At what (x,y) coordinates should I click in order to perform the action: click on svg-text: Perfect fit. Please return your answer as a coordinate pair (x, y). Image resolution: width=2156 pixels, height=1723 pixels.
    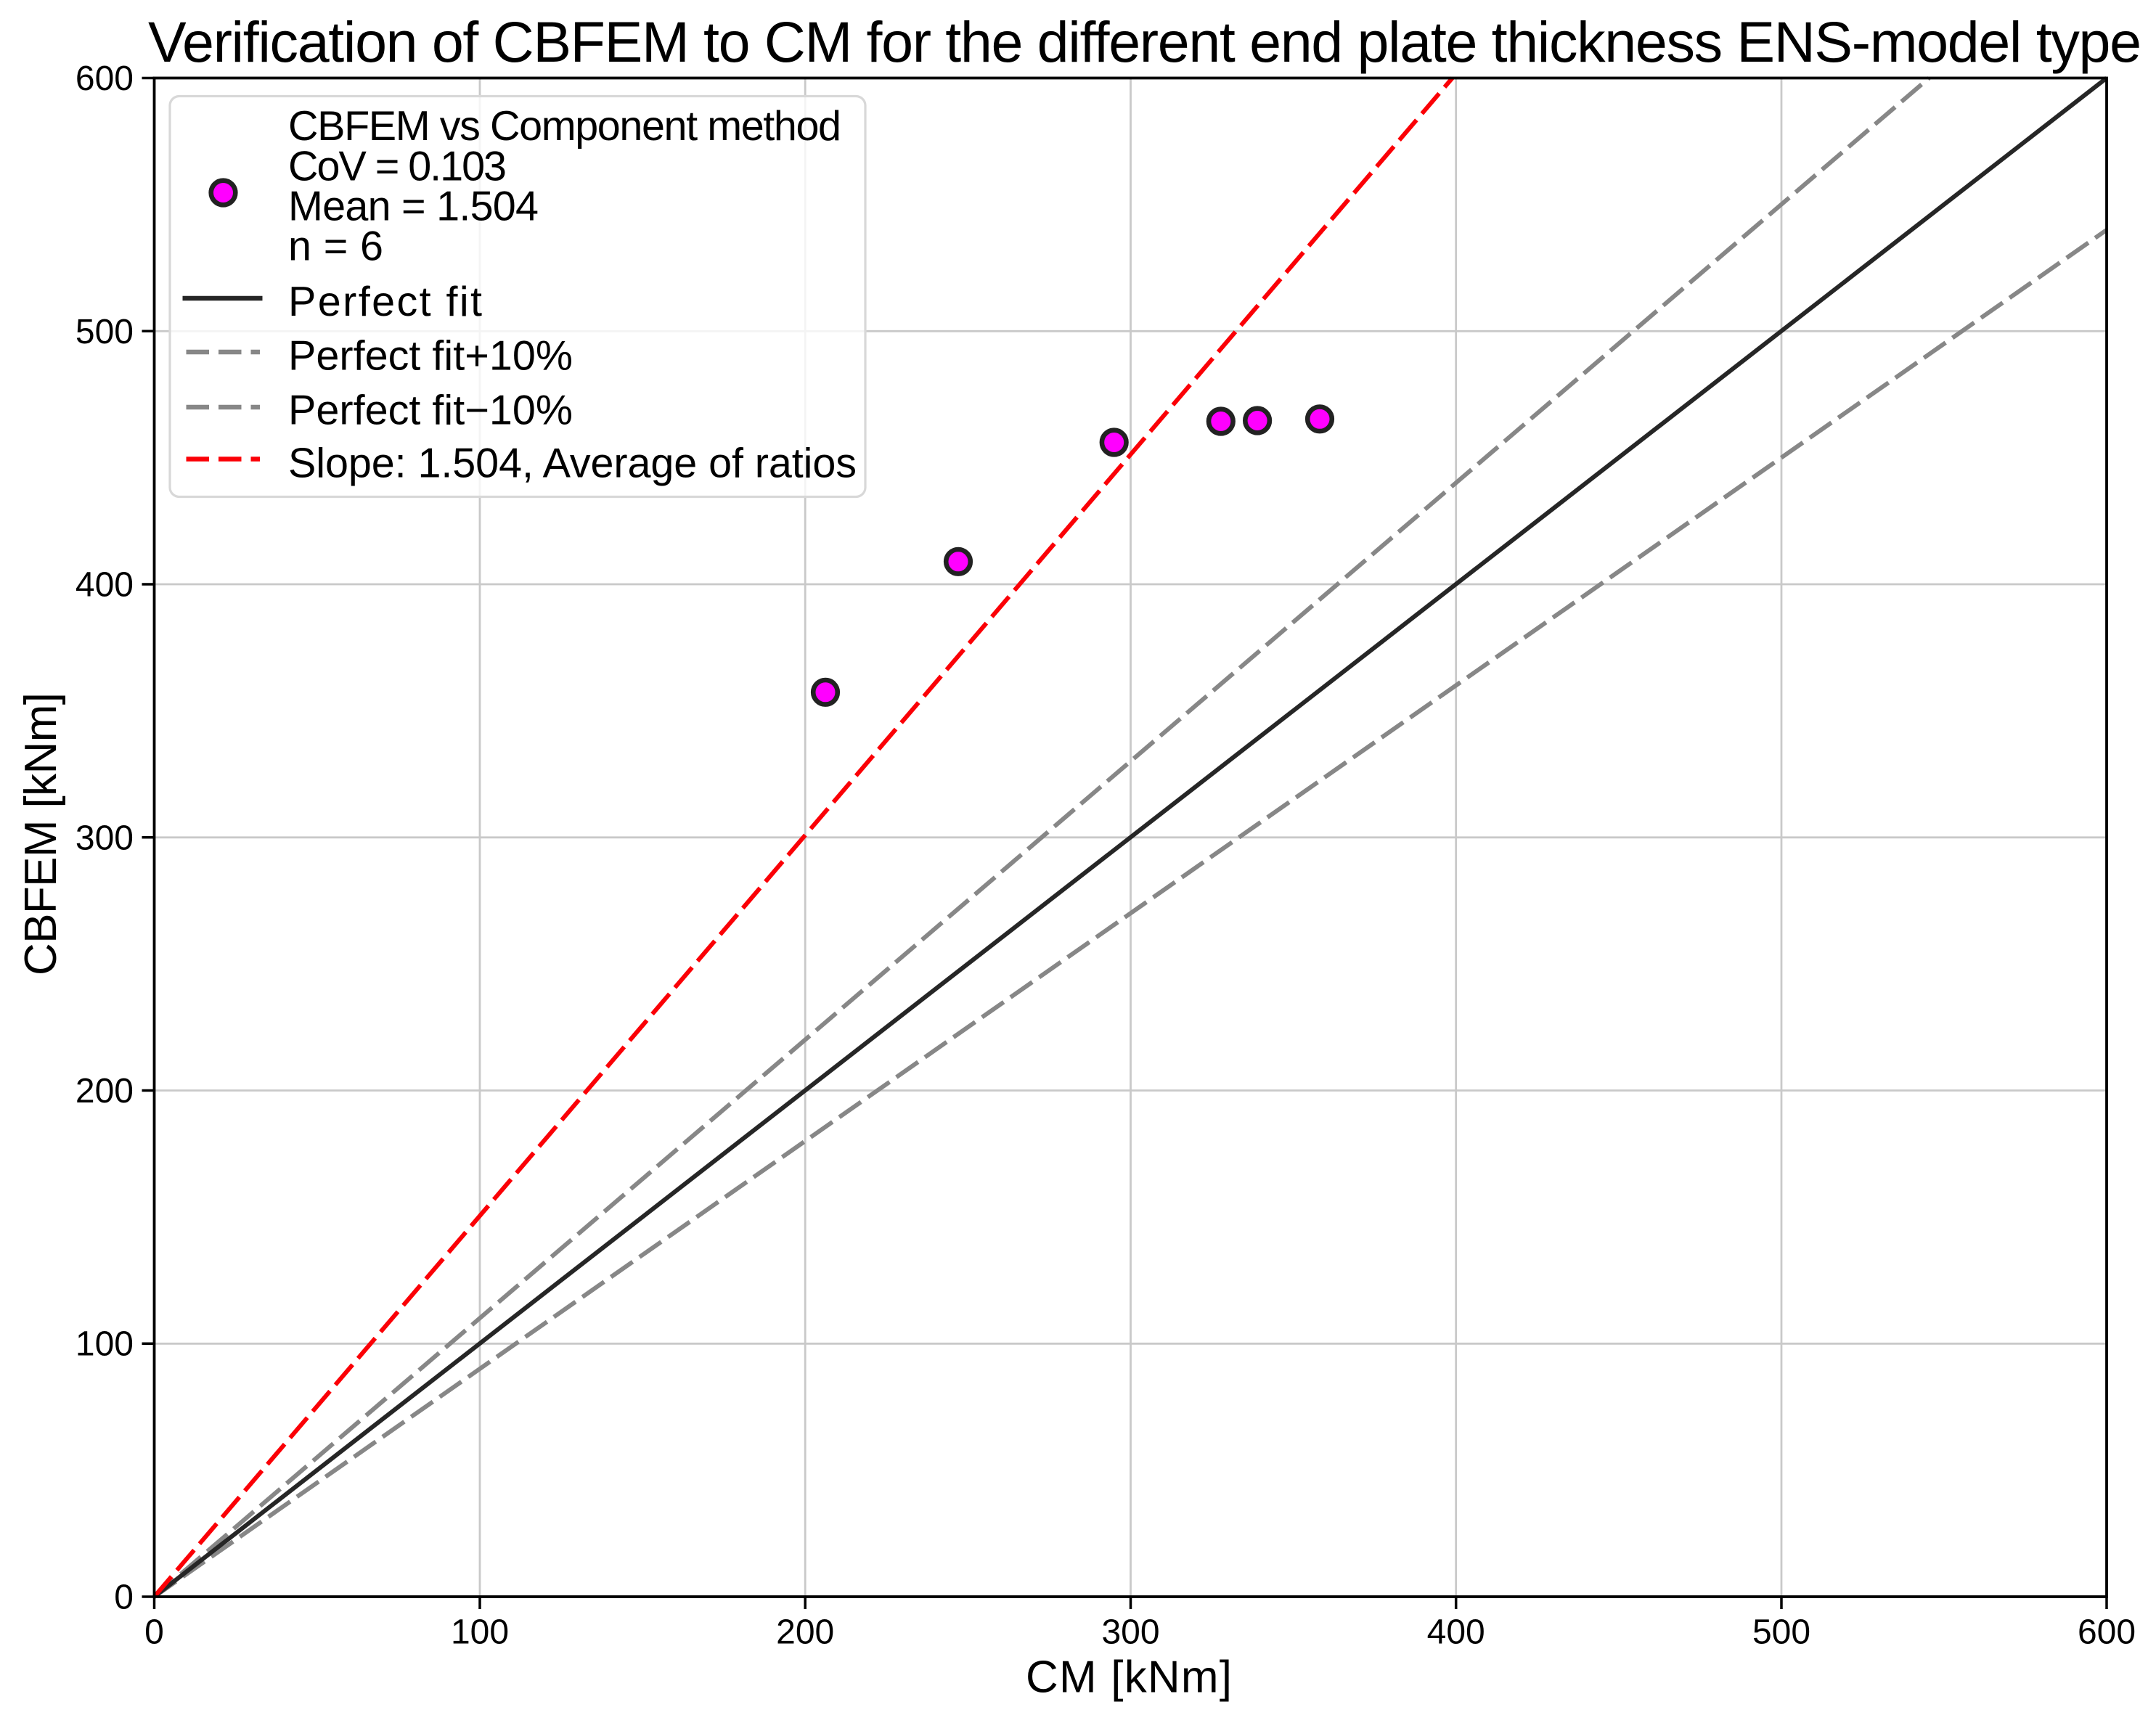
    Looking at the image, I should click on (385, 302).